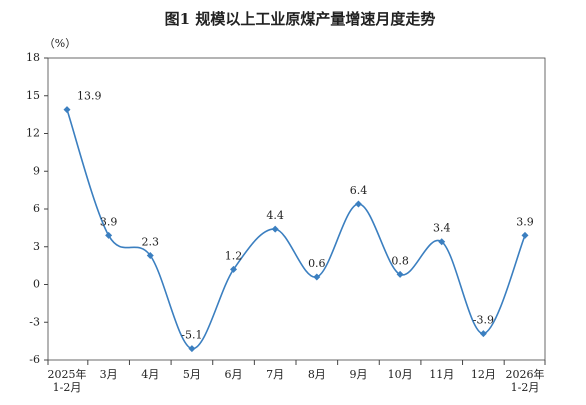 The width and height of the screenshot is (586, 405). Describe the element at coordinates (89, 96) in the screenshot. I see `data-label: 13.9` at that location.